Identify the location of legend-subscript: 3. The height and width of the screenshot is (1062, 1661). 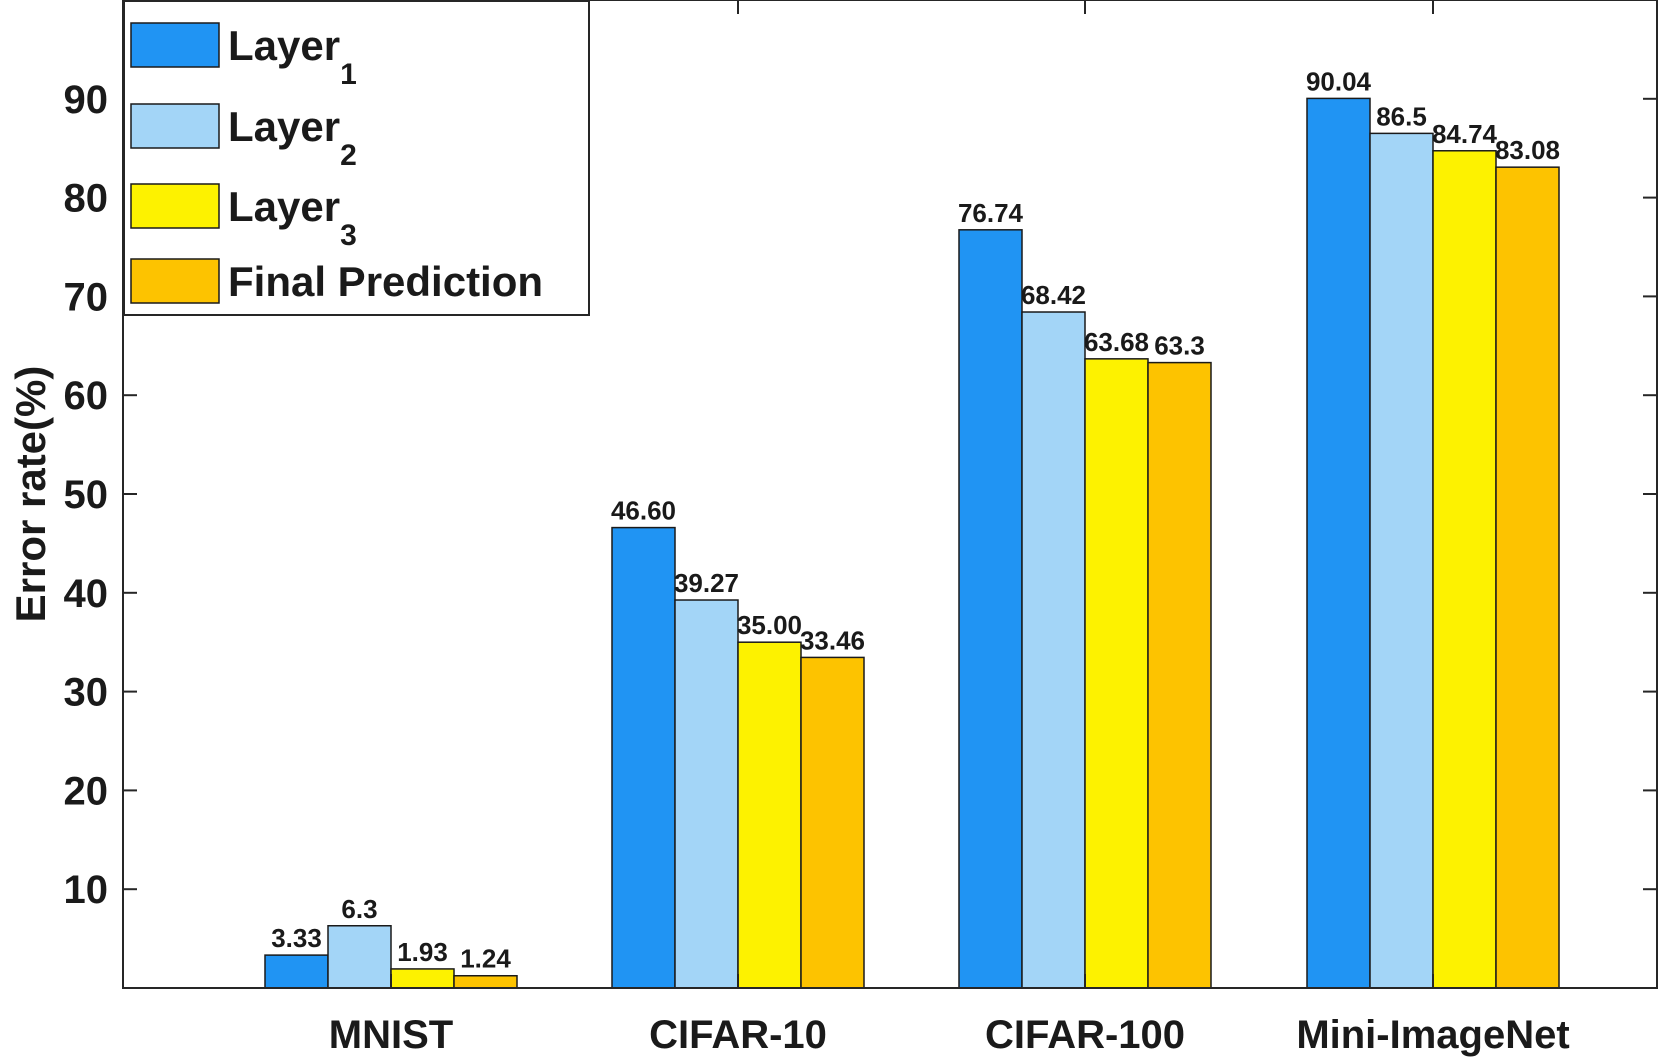
(348, 235).